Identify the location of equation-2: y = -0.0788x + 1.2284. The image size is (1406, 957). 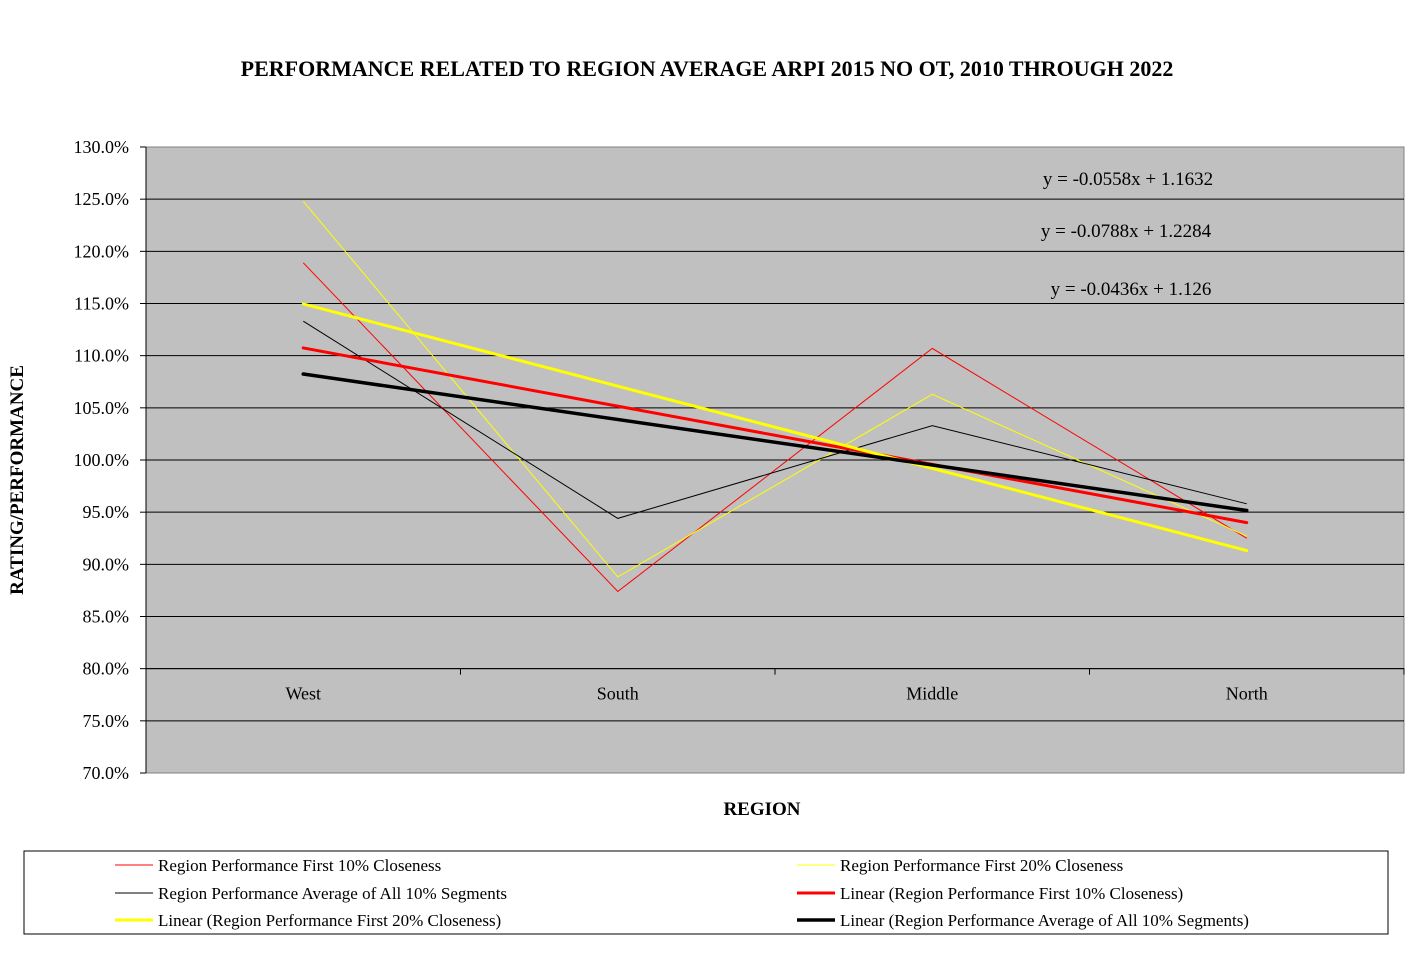
(1126, 231).